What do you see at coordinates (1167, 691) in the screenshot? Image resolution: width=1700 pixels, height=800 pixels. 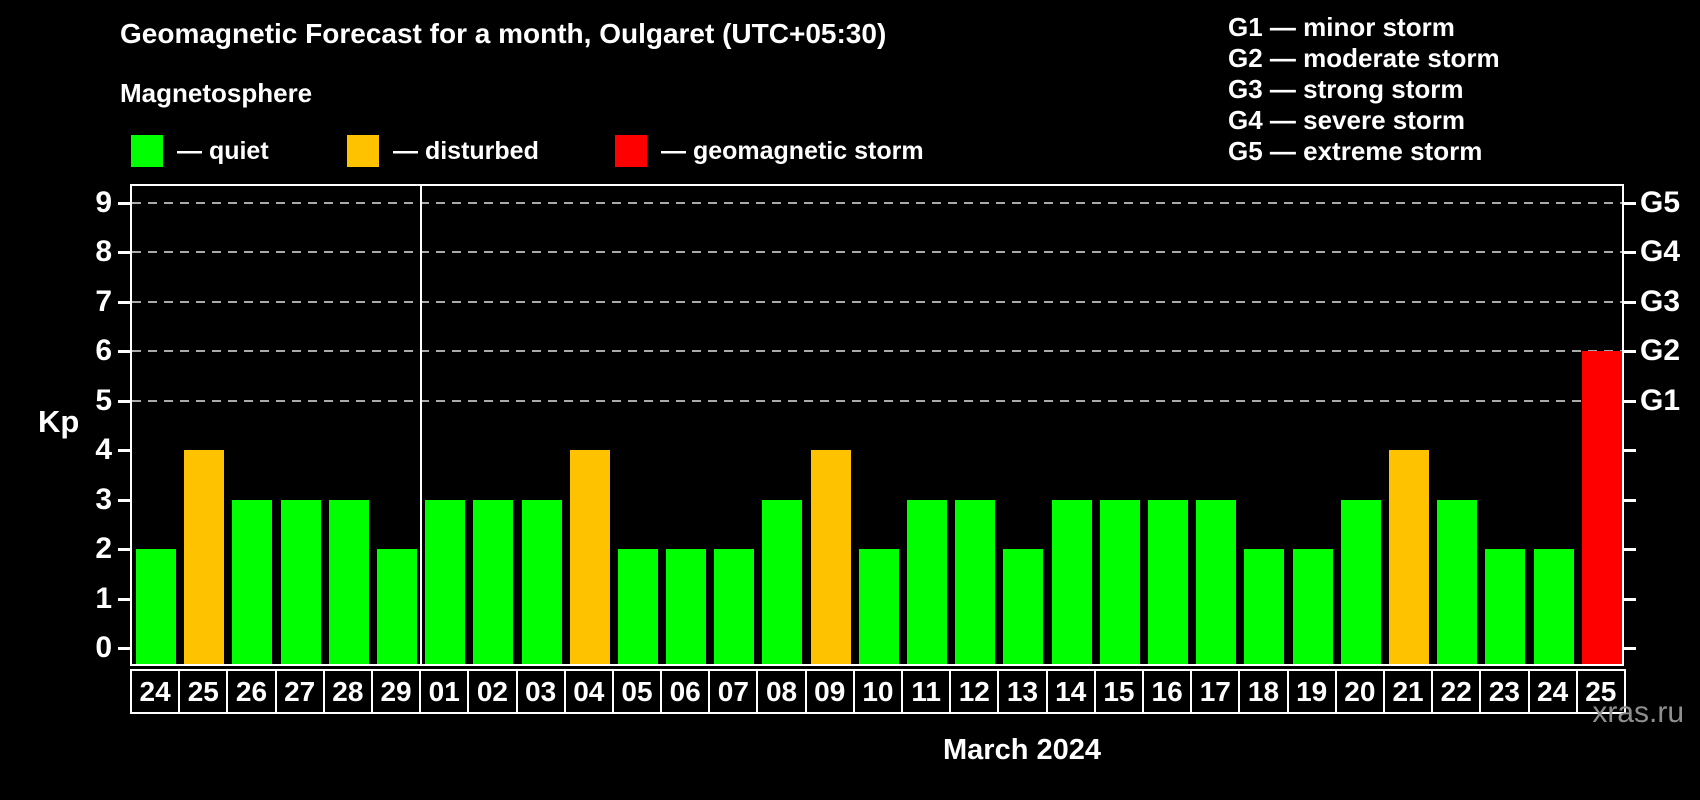 I see `day-label-21: 16` at bounding box center [1167, 691].